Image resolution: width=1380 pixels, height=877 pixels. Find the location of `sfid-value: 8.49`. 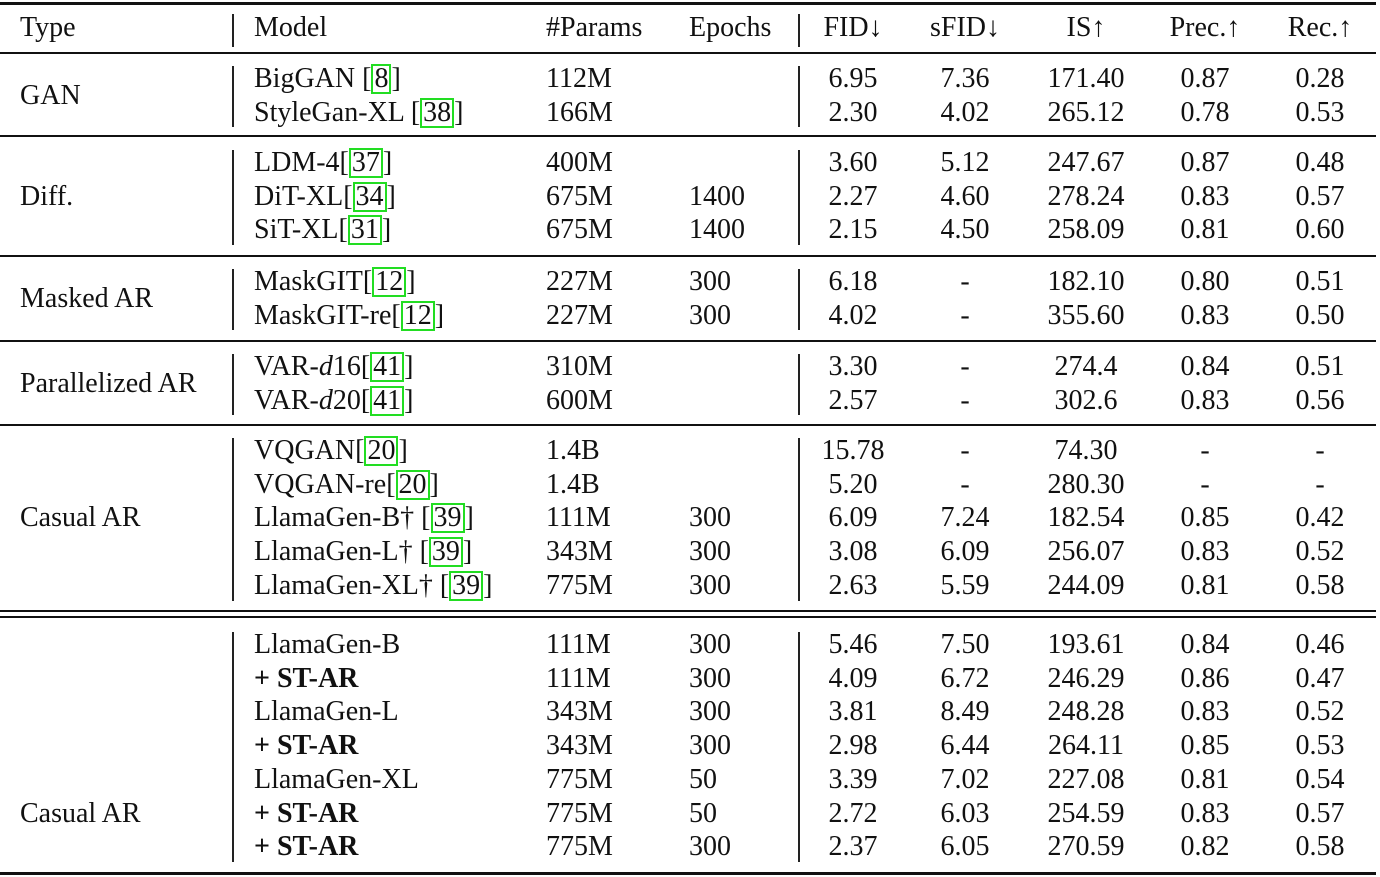

sfid-value: 8.49 is located at coordinates (965, 712).